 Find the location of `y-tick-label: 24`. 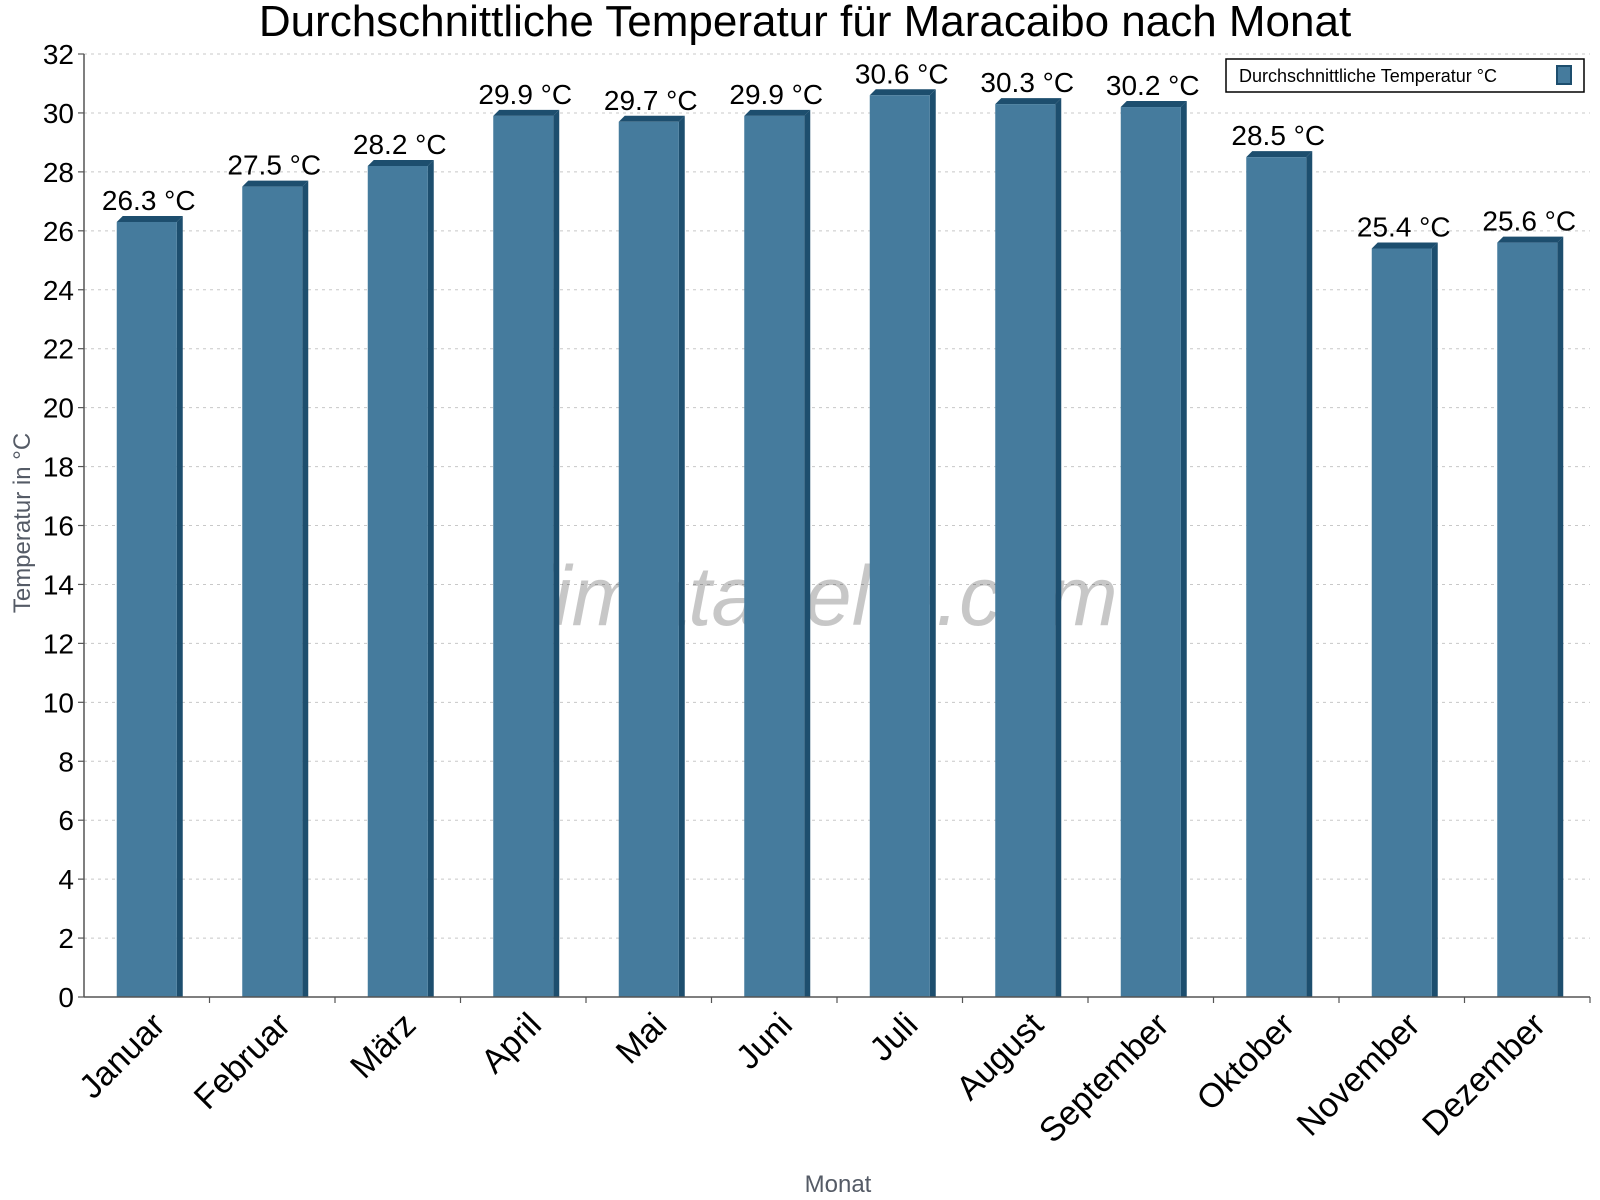

y-tick-label: 24 is located at coordinates (58, 290).